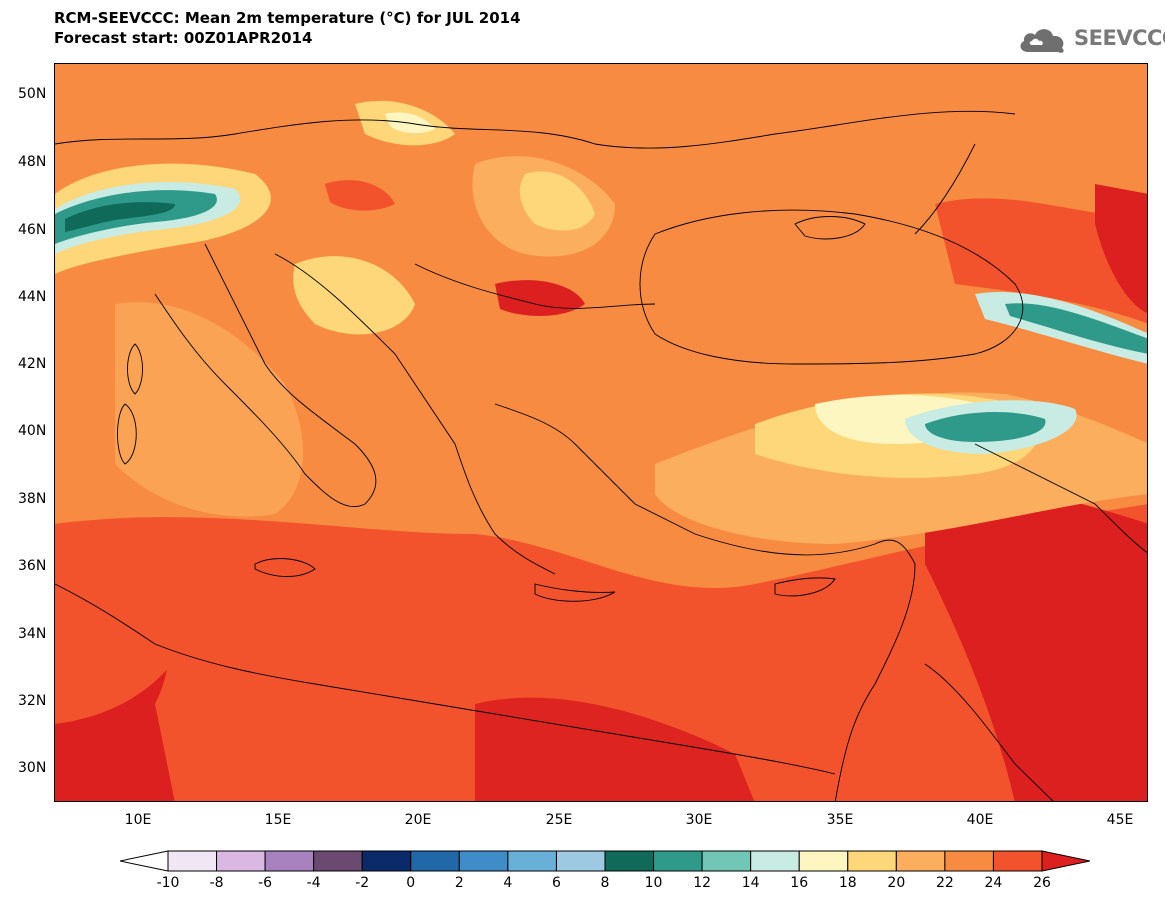  Describe the element at coordinates (32, 94) in the screenshot. I see `lat-label-50N: 50N` at that location.